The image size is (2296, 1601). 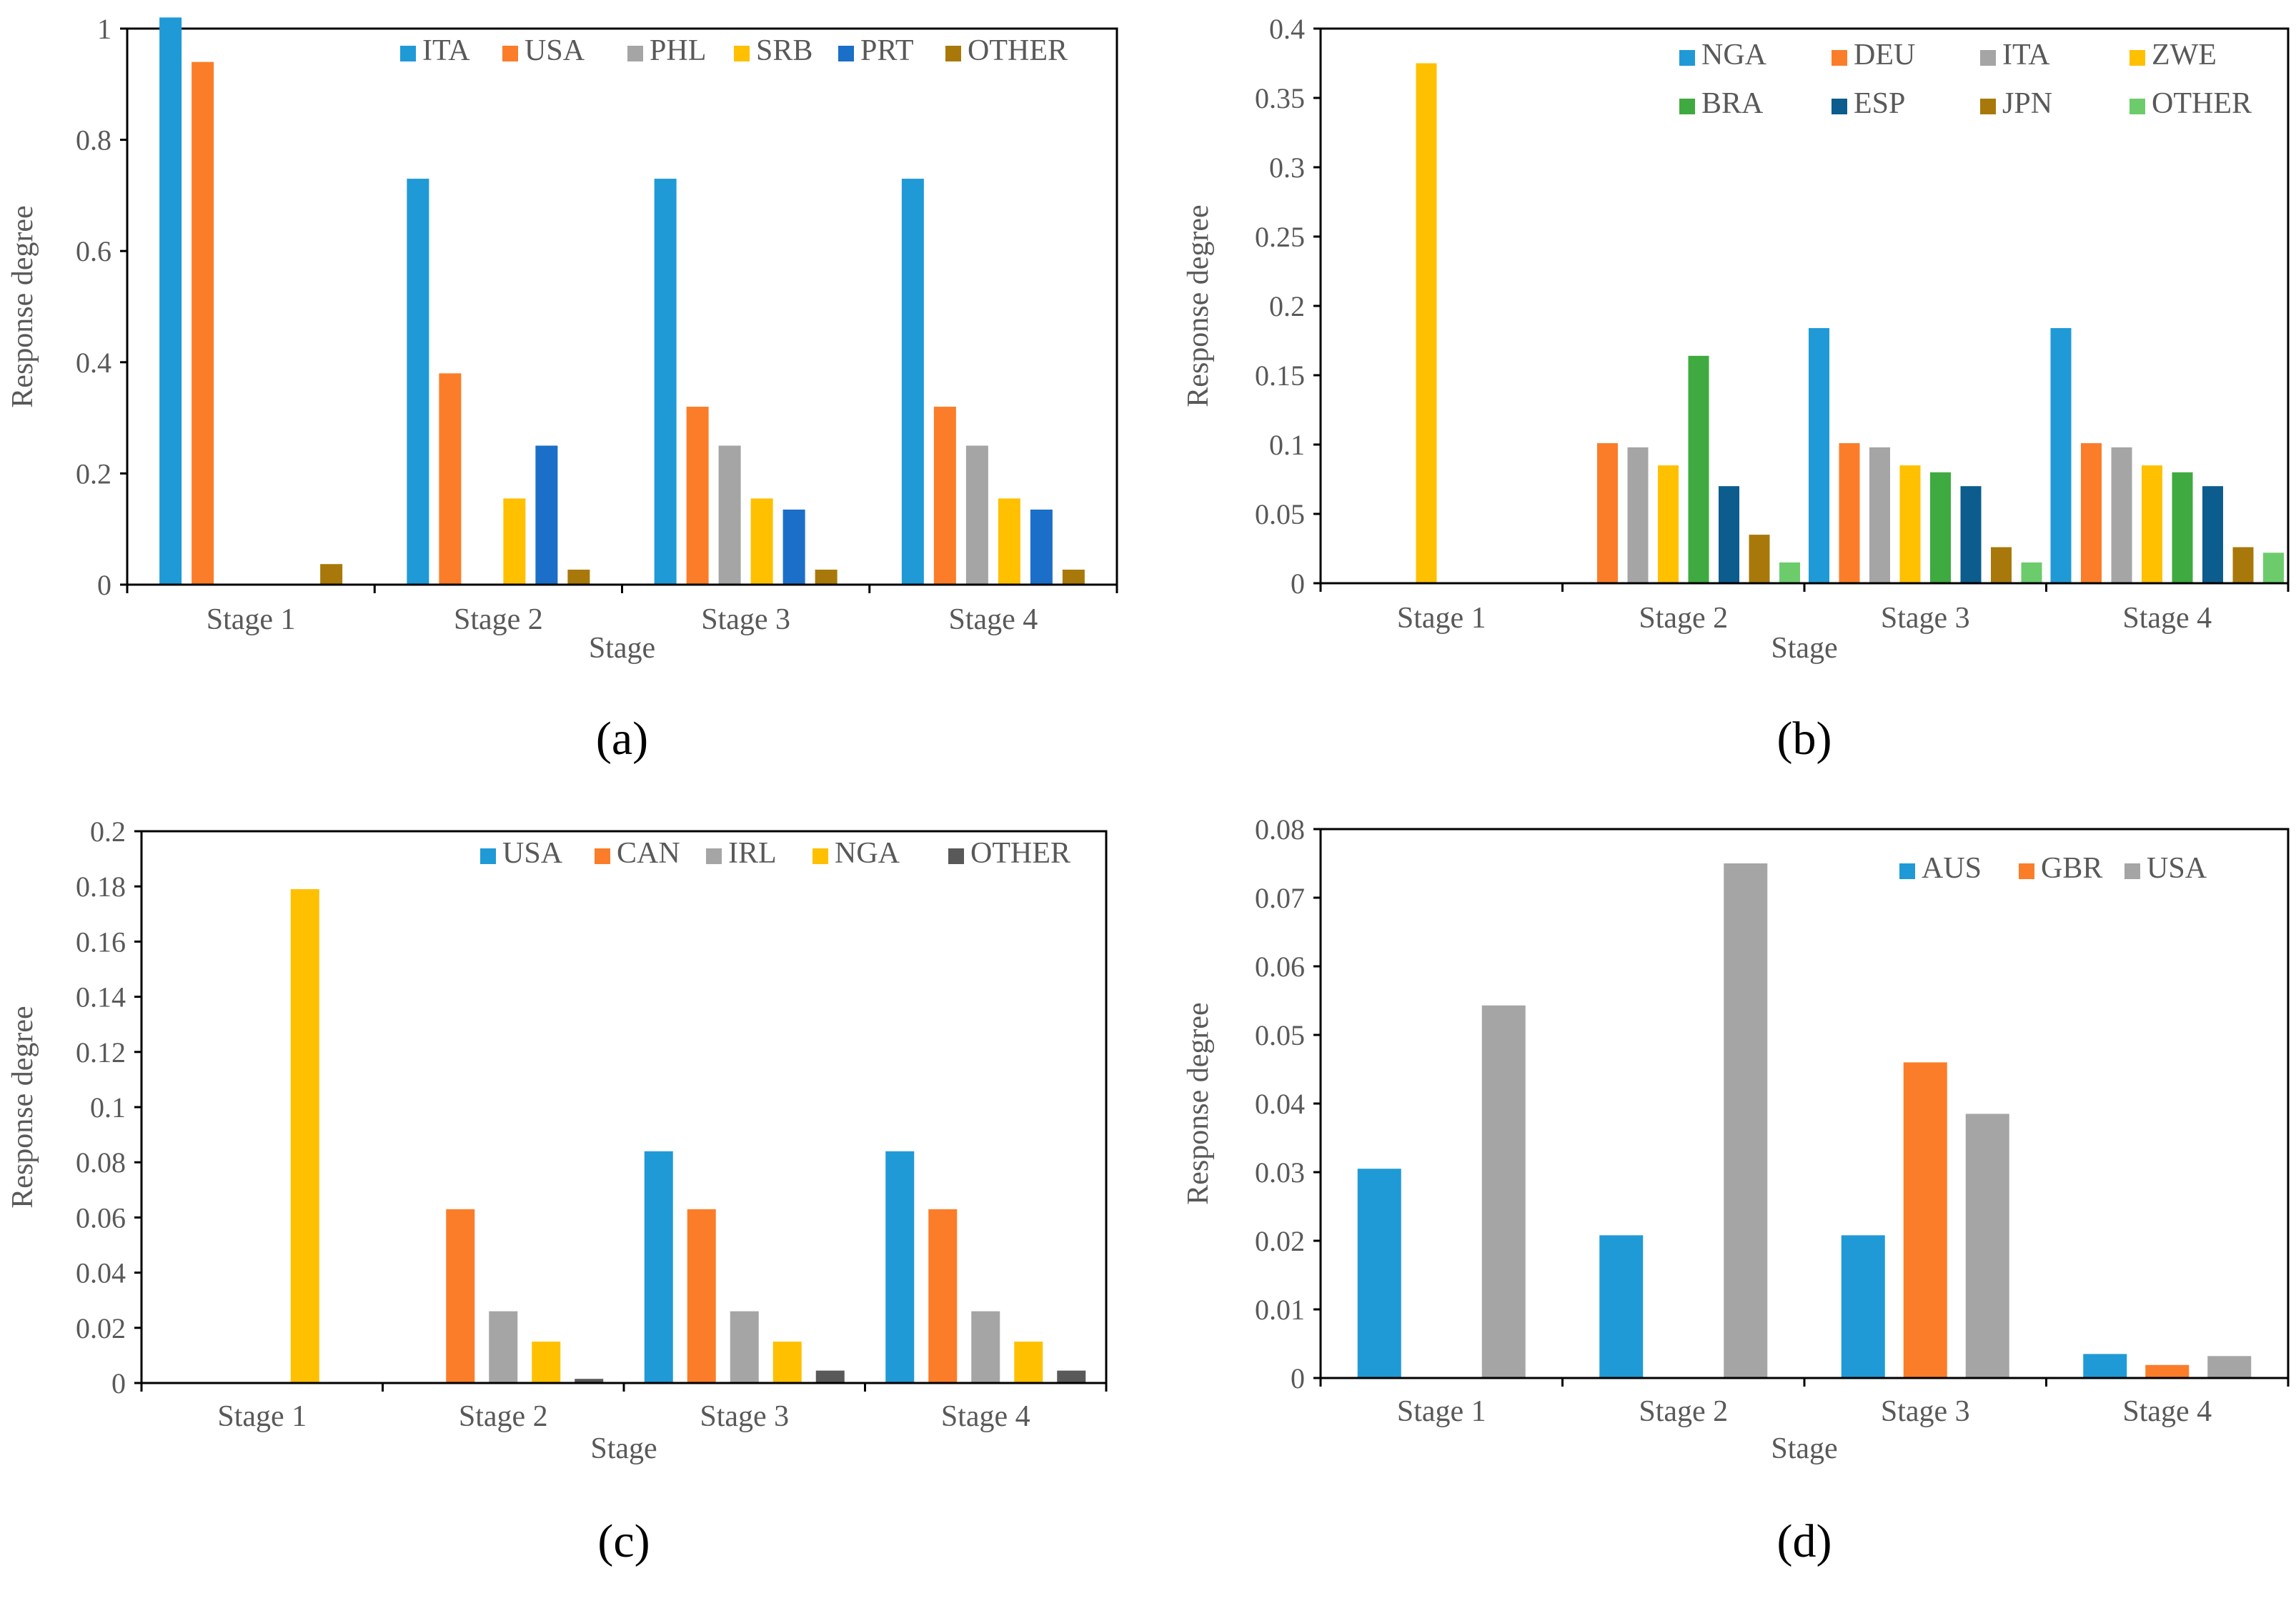 What do you see at coordinates (1280, 1310) in the screenshot?
I see `y-tick-label: 0.01` at bounding box center [1280, 1310].